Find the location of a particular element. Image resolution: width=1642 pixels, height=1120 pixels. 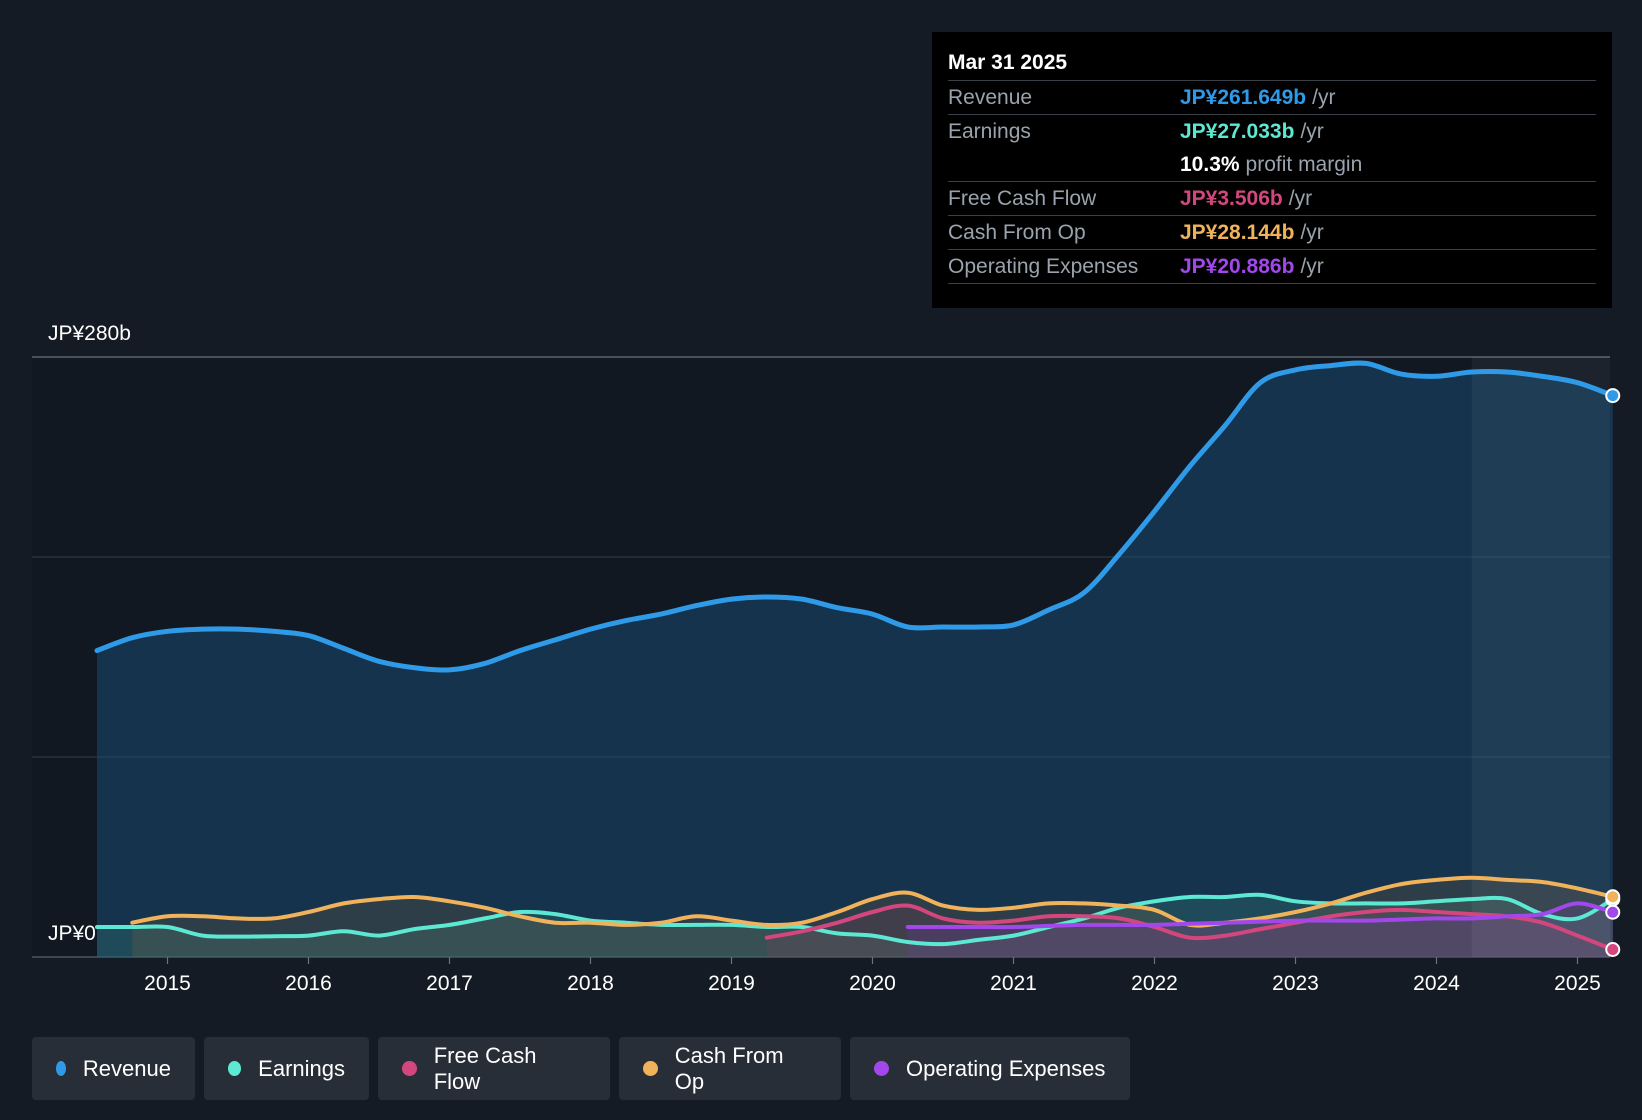

legend-label: Cash From Op is located at coordinates (729, 1068).